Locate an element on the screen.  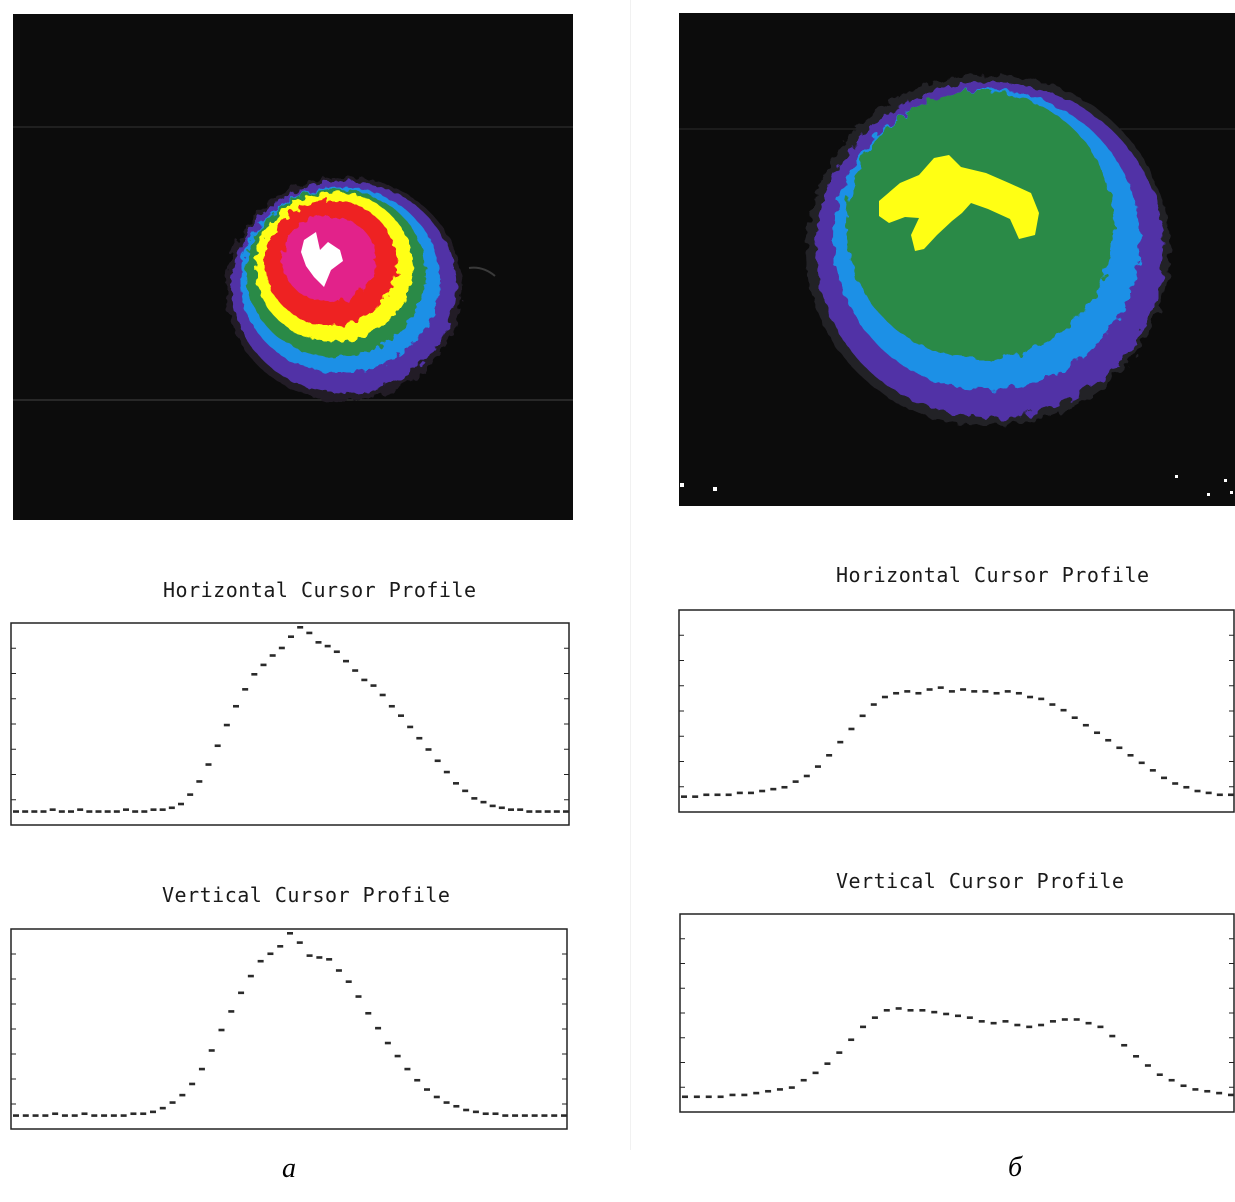
horizontal-profile-svg-b is located at coordinates (956, 711).